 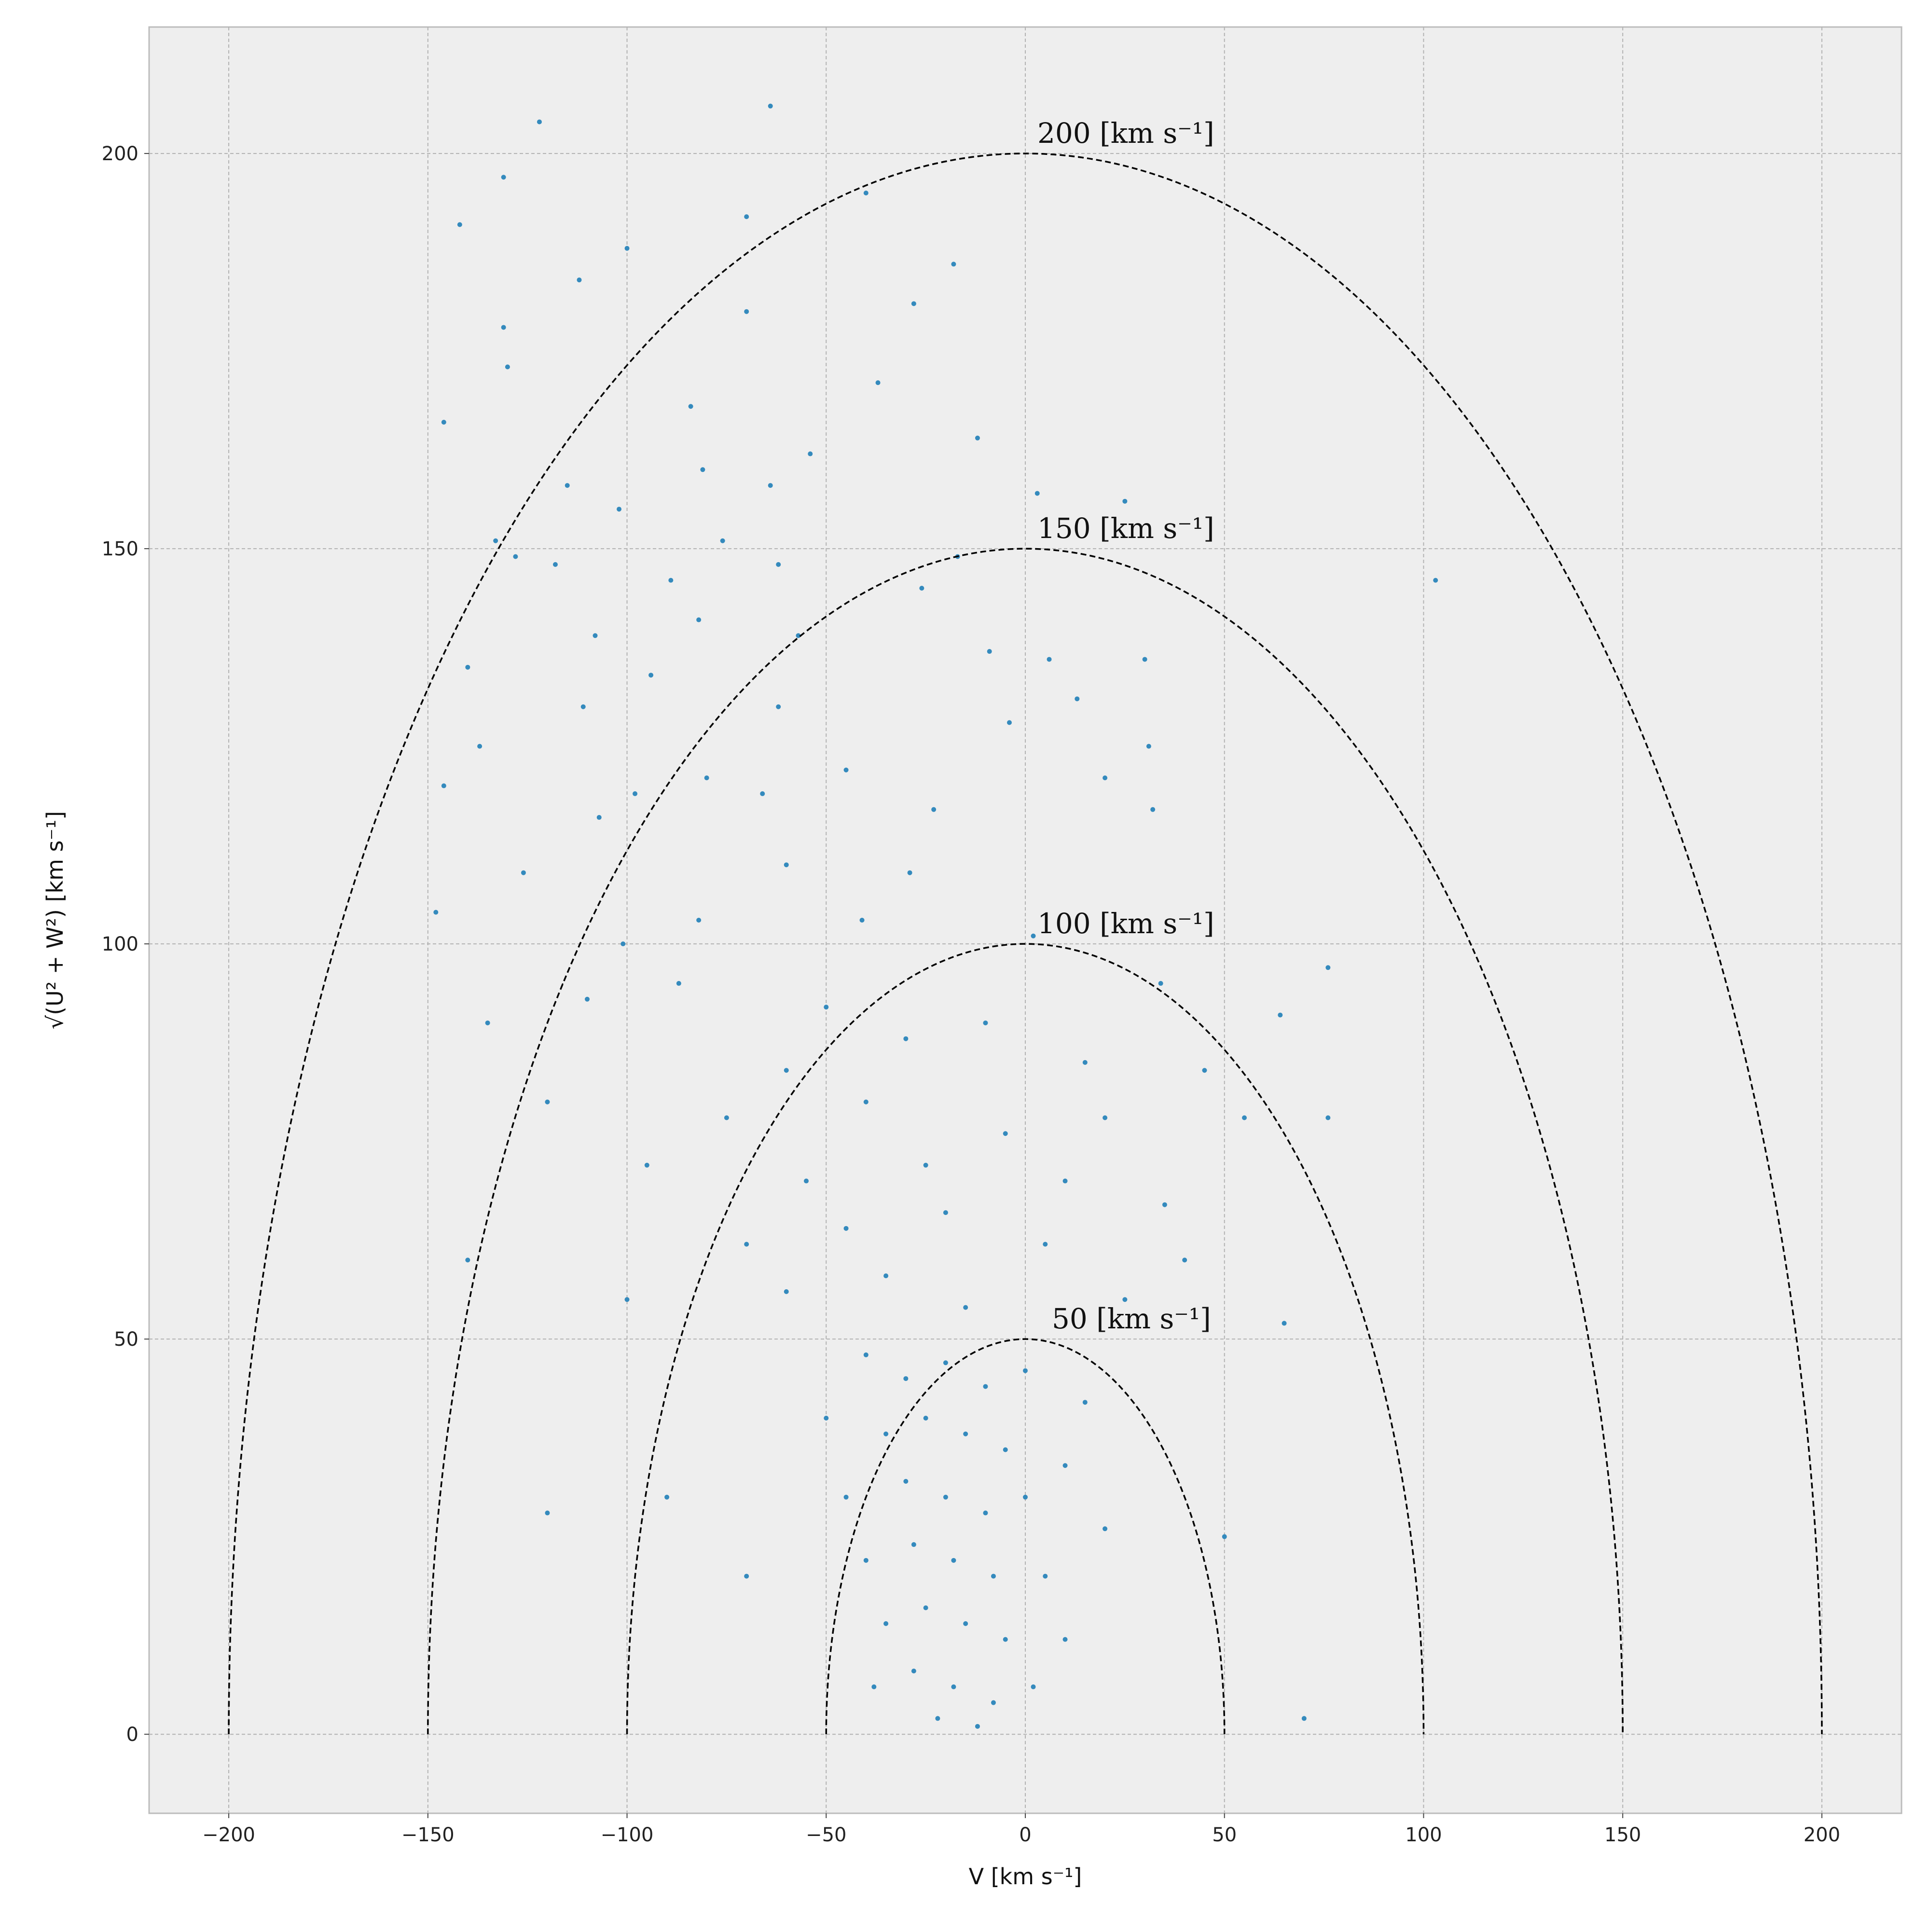 I want to click on x-tick-label: 100, so click(x=1423, y=1835).